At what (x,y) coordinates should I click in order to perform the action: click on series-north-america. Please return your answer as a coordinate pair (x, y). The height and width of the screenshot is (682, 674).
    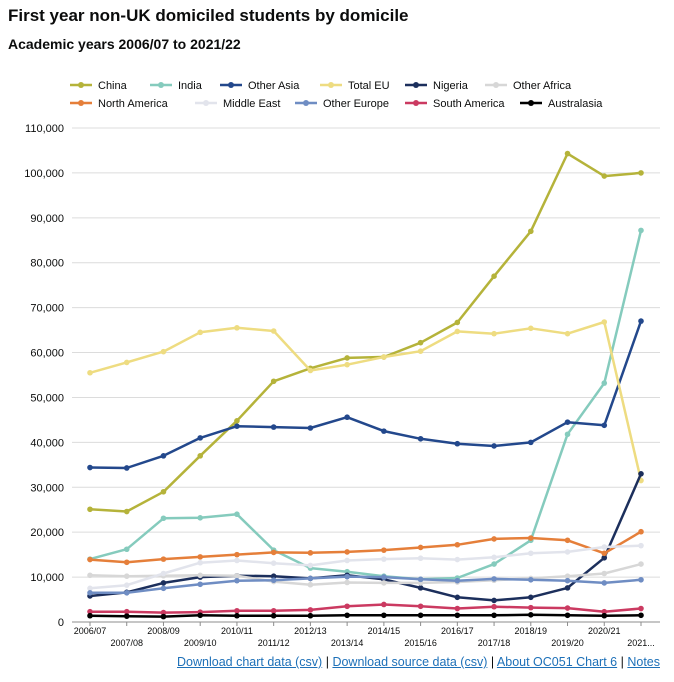
    Looking at the image, I should click on (365, 547).